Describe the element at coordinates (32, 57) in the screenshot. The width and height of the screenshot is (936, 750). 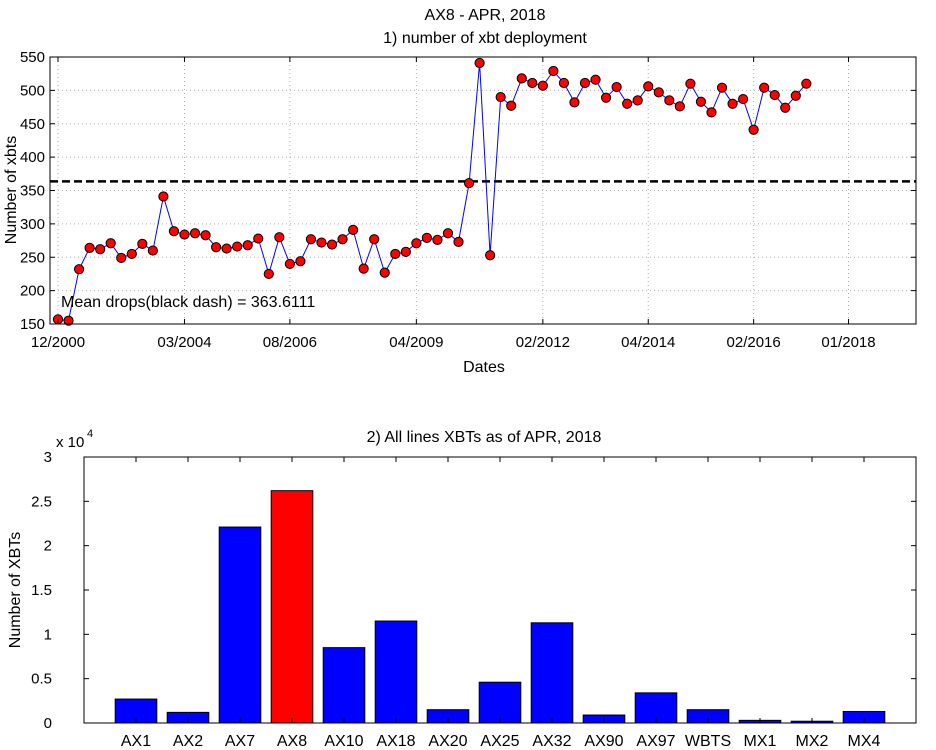
I see `y-tick-label: 550` at that location.